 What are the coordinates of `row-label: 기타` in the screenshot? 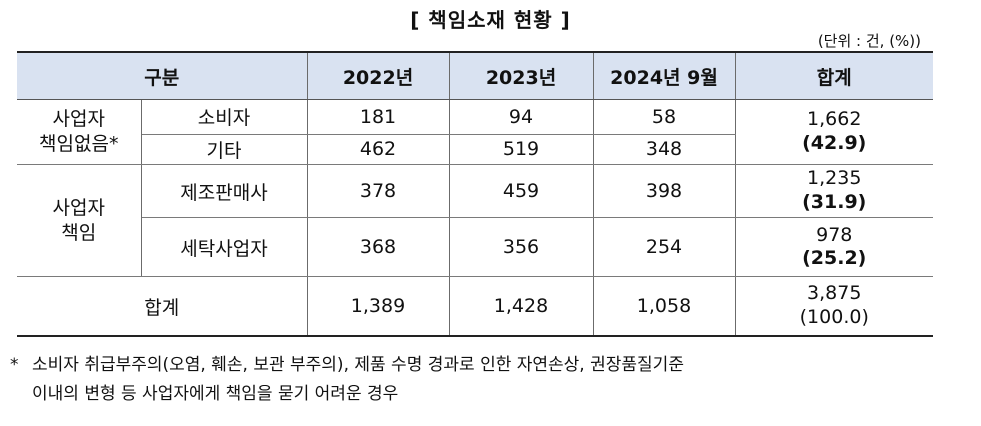 It's located at (224, 149).